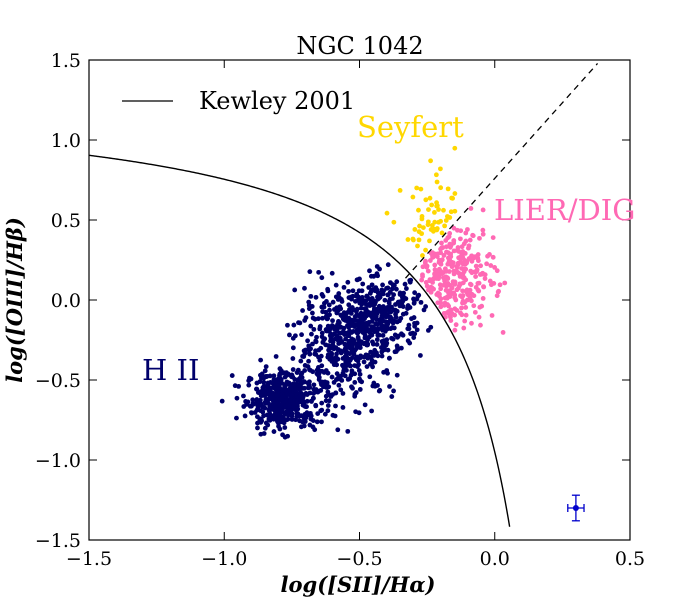  Describe the element at coordinates (66, 301) in the screenshot. I see `y-tick-label: 0.0` at that location.